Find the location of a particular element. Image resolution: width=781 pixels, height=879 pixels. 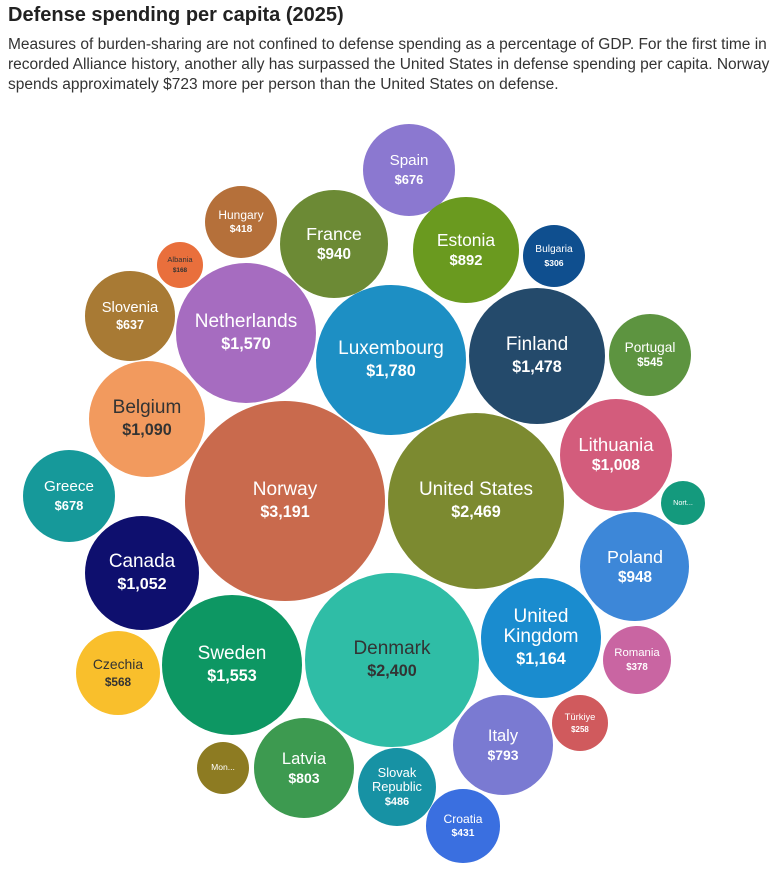

value-label: $1,052 is located at coordinates (142, 583).